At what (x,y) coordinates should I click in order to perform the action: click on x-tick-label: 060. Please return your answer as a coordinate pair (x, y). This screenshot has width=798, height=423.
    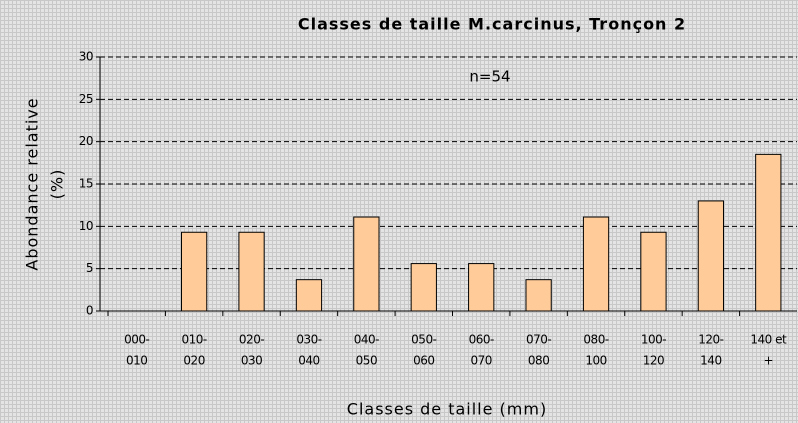
    Looking at the image, I should click on (423, 361).